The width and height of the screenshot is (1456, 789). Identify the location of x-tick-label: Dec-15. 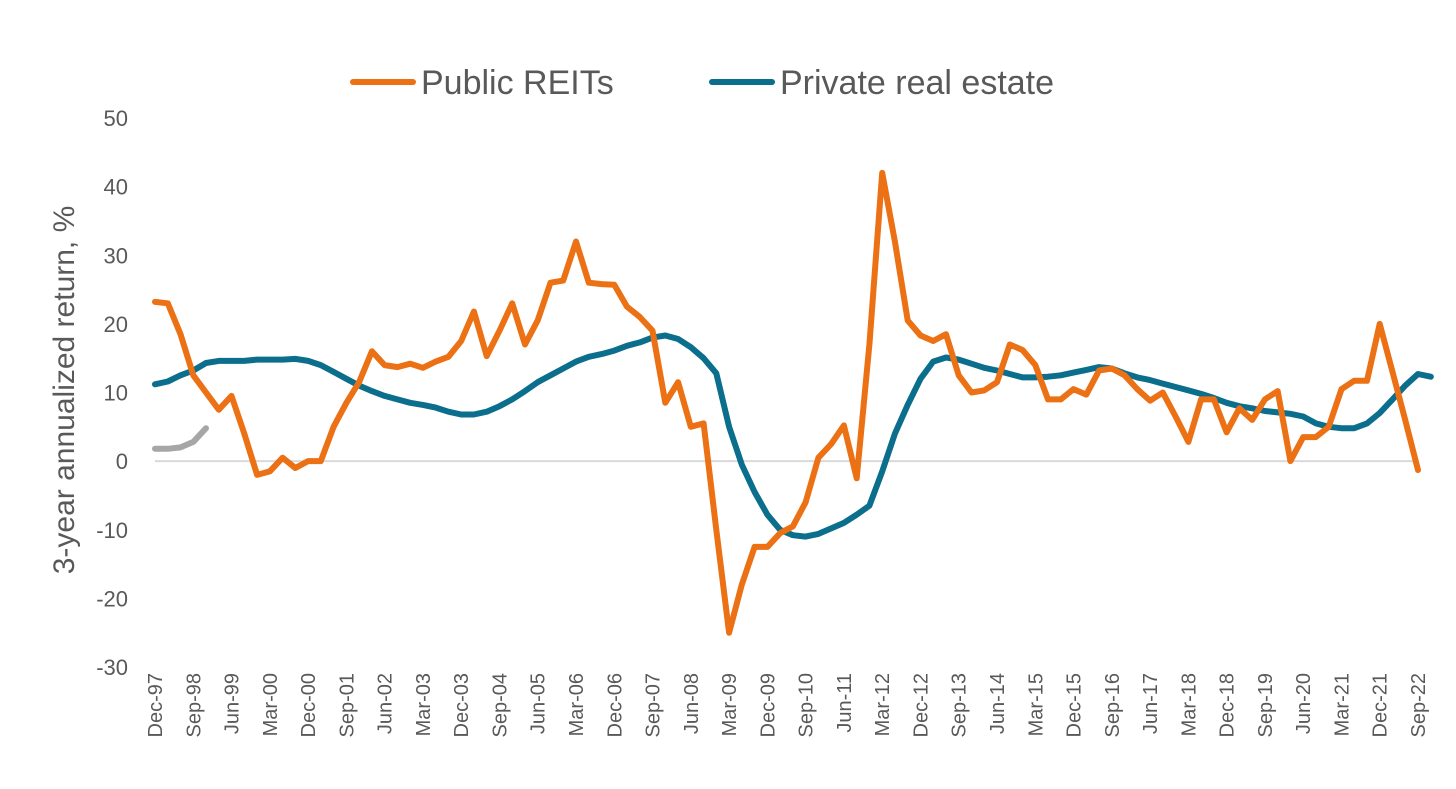
(1075, 705).